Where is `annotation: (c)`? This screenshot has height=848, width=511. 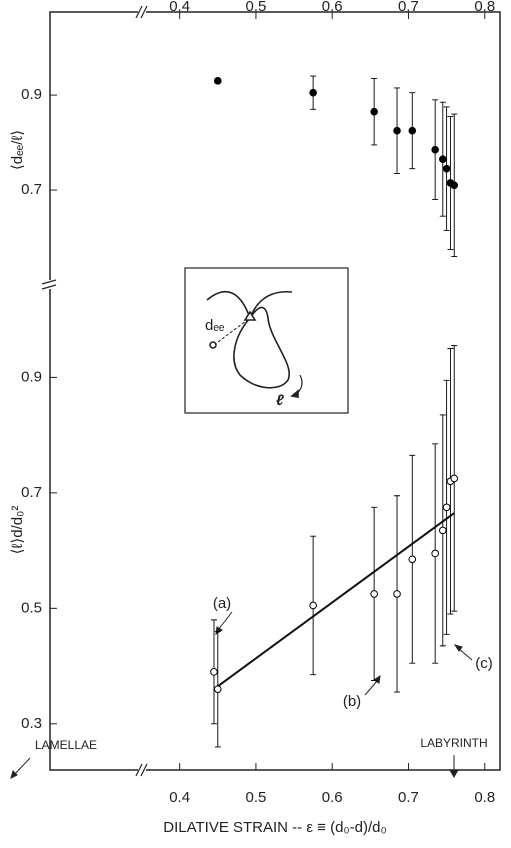 annotation: (c) is located at coordinates (484, 663).